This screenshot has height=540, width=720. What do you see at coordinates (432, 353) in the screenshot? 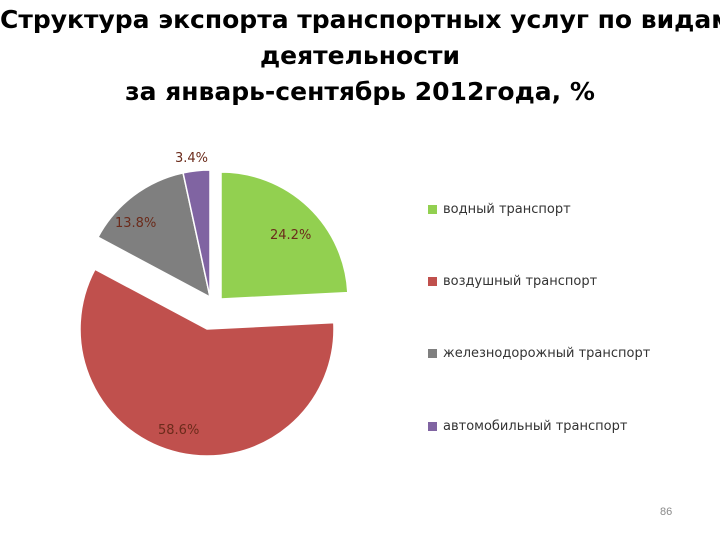
I see `legend-swatch-rail` at bounding box center [432, 353].